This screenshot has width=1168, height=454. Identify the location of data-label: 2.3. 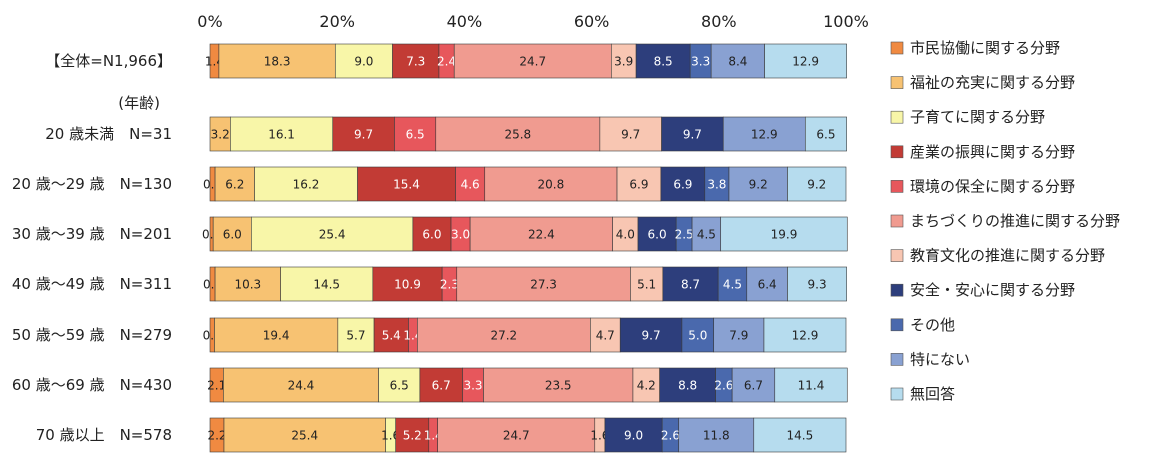
(449, 285).